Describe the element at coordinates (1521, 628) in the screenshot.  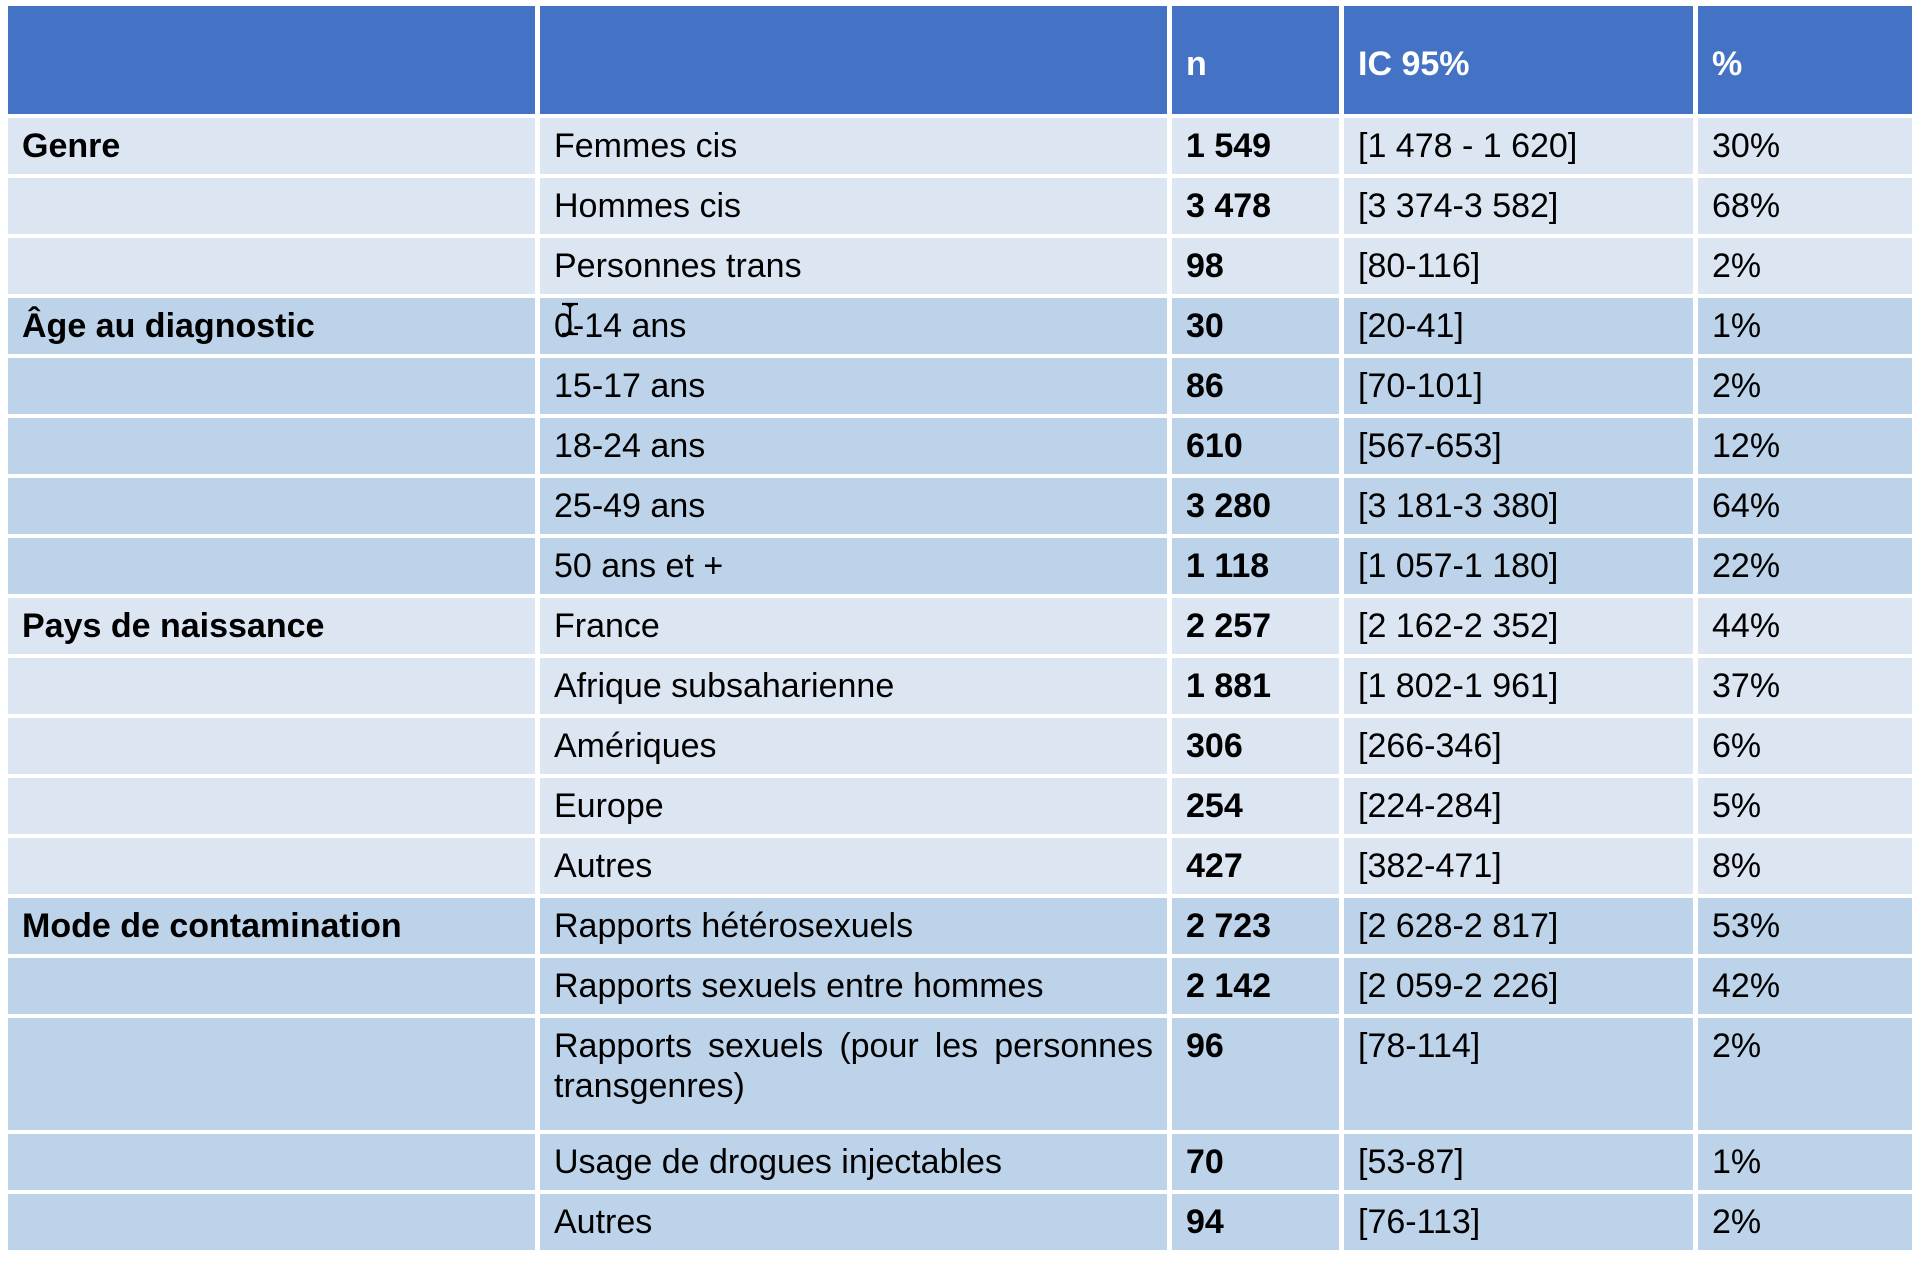
I see `row-confidence-interval: [2 162-2 352]` at that location.